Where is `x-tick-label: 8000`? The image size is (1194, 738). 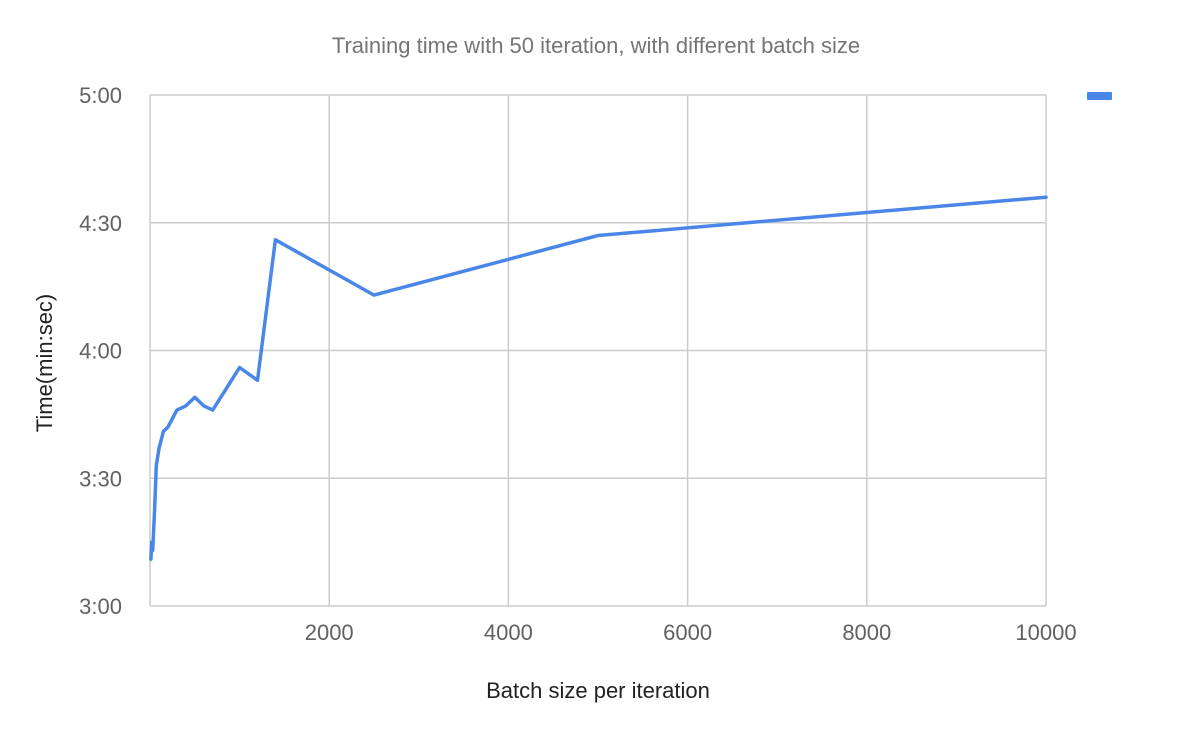 x-tick-label: 8000 is located at coordinates (866, 632).